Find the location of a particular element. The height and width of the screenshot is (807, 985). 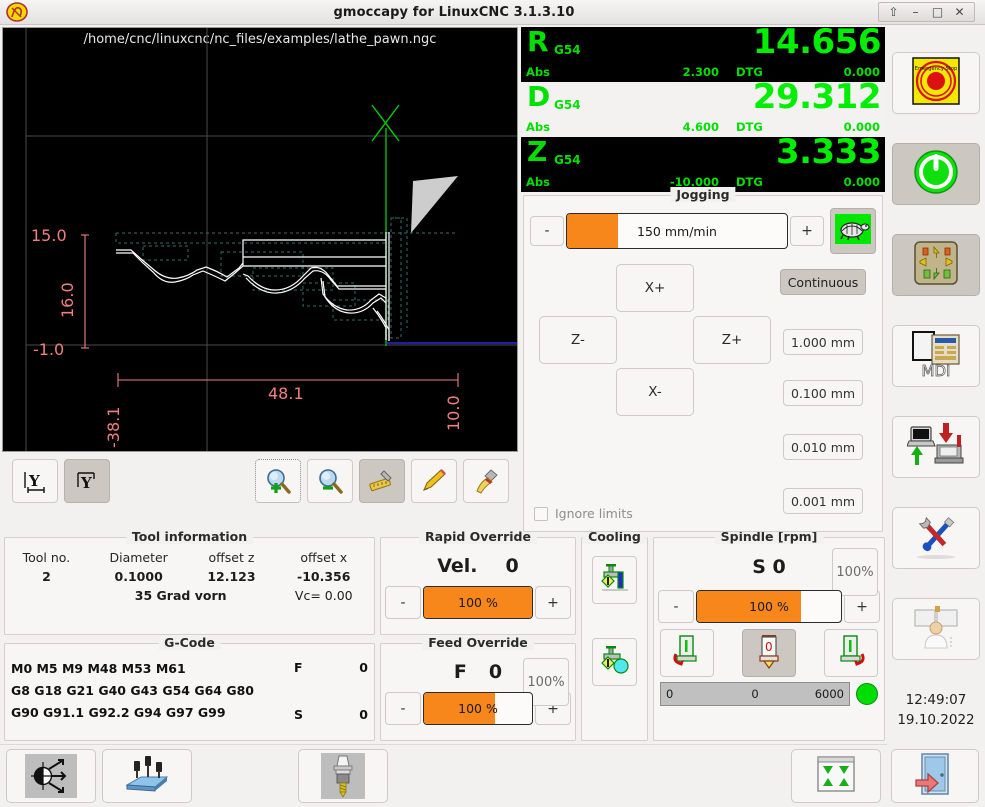

estop-button: Emergency Stop is located at coordinates (936, 83).